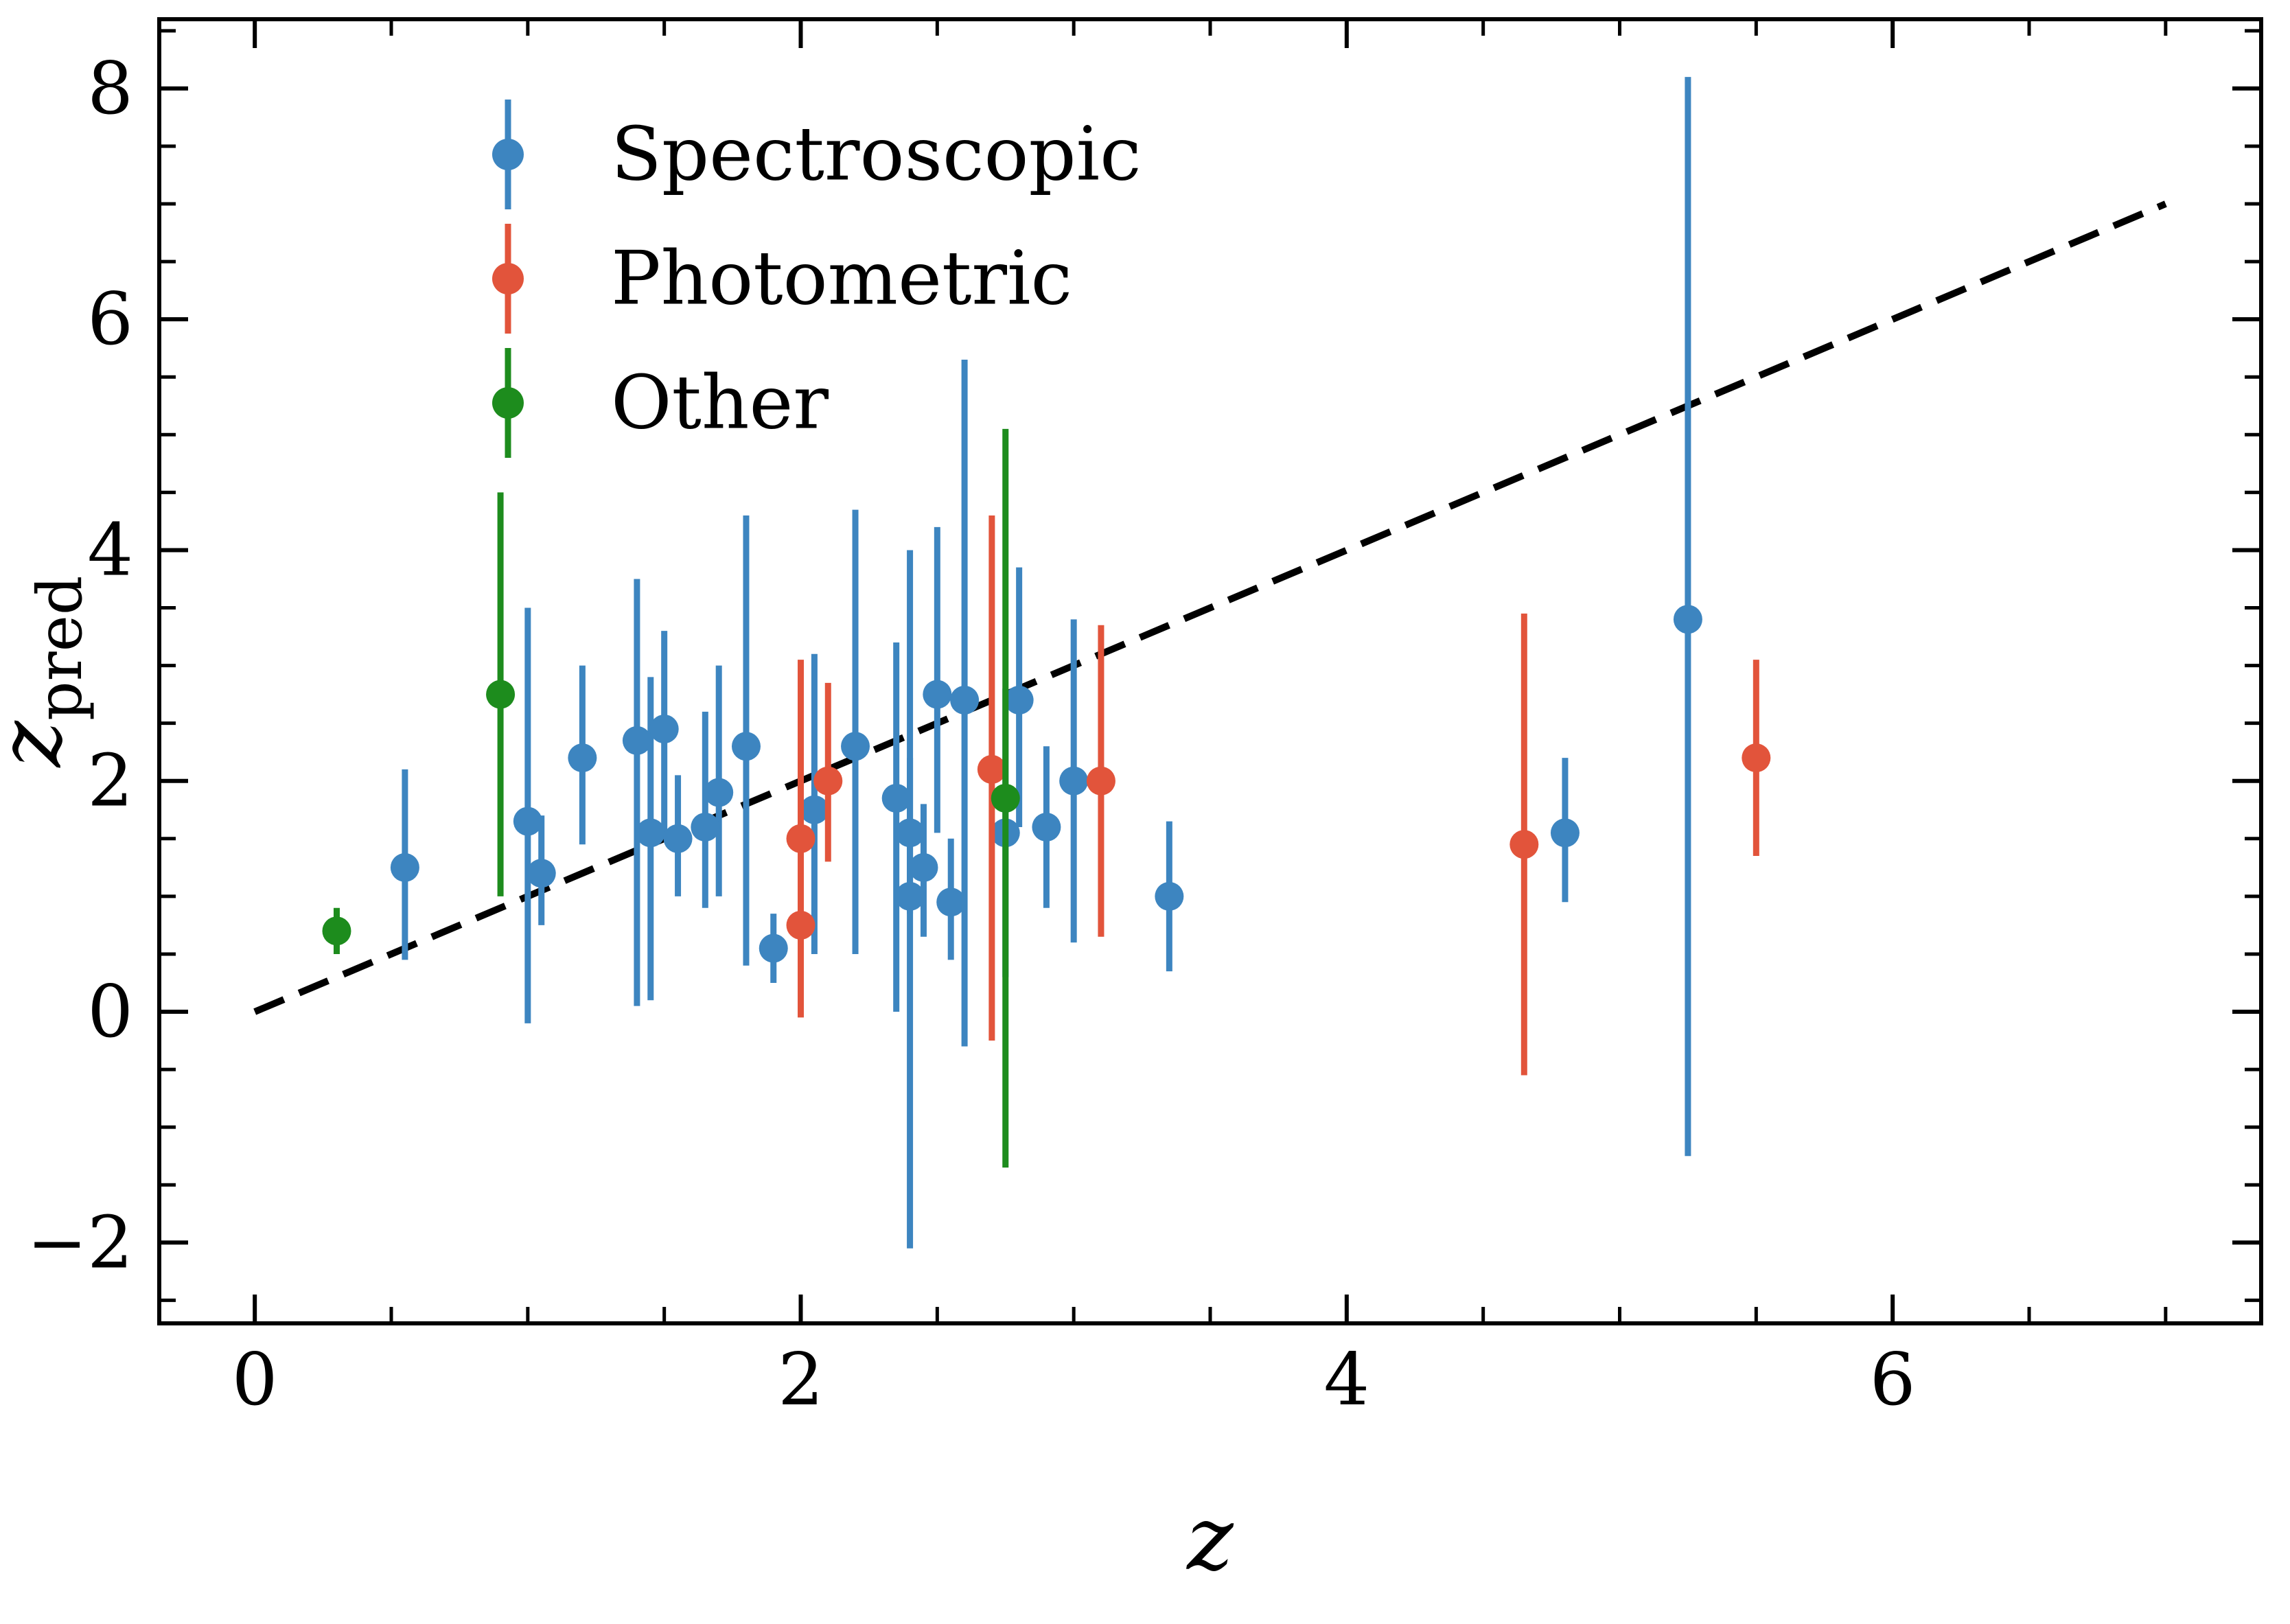  I want to click on y-tick-label: 4, so click(110, 550).